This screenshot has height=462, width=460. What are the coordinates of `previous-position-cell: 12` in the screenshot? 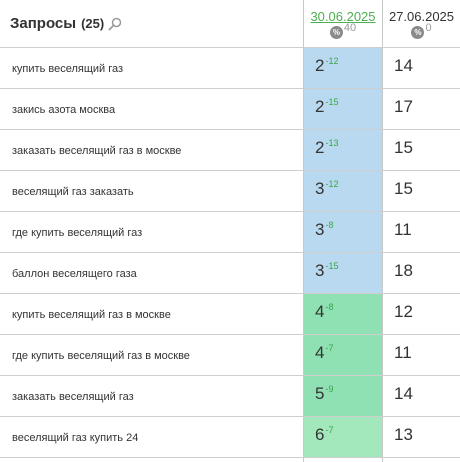 It's located at (421, 314).